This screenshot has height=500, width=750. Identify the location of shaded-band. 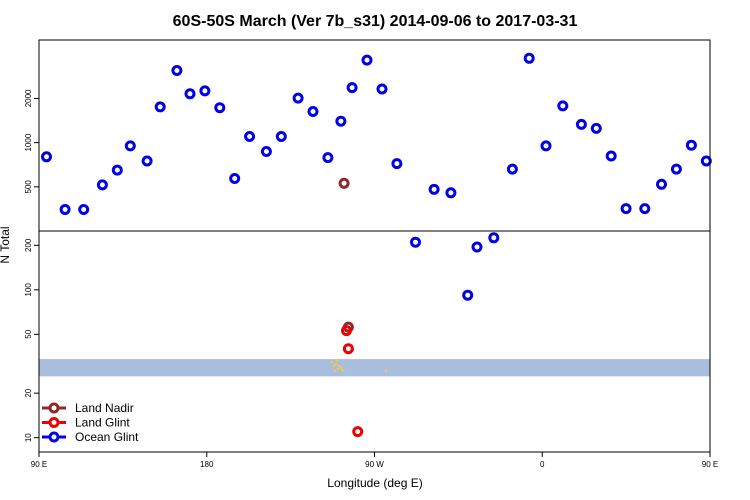
(374, 368).